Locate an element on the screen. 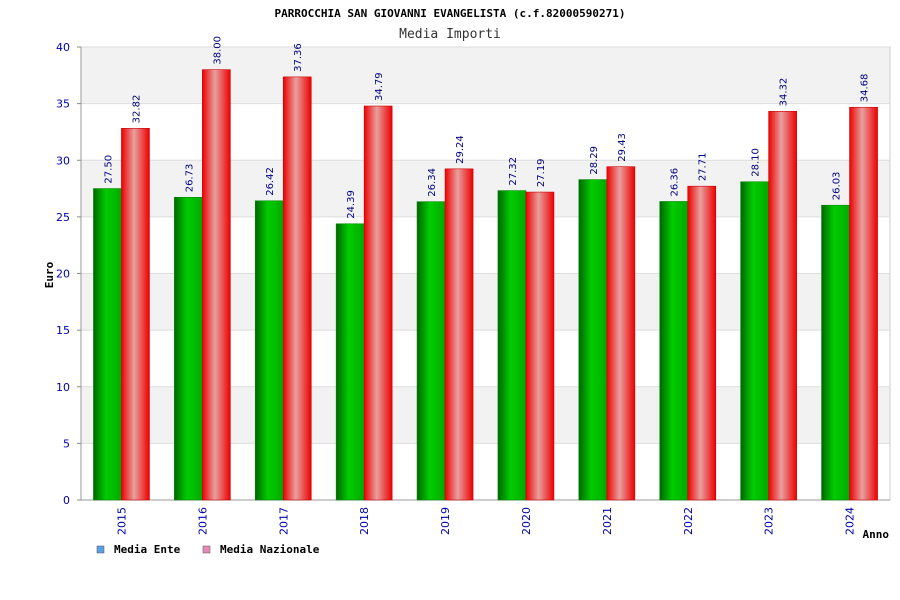  data-label: 34.32 is located at coordinates (784, 92).